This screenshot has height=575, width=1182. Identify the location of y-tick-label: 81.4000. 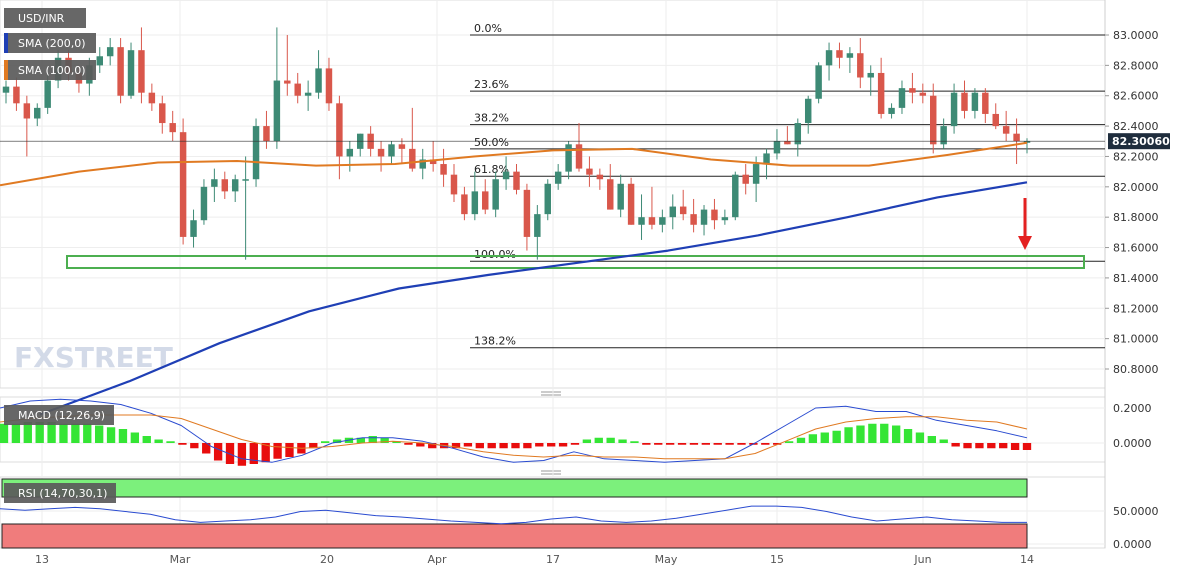
(1136, 278).